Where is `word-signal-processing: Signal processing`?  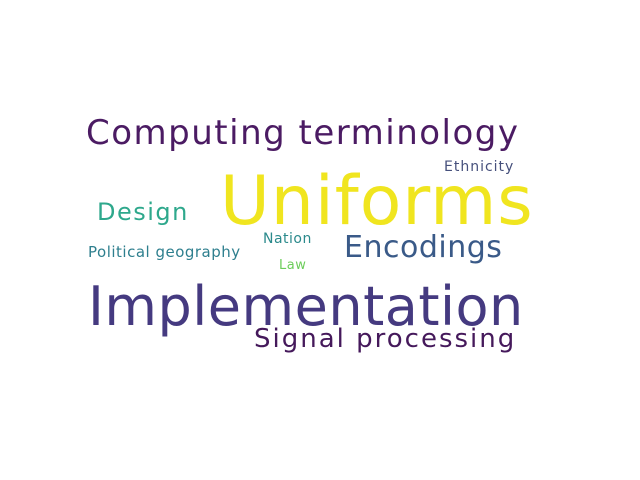 word-signal-processing: Signal processing is located at coordinates (385, 339).